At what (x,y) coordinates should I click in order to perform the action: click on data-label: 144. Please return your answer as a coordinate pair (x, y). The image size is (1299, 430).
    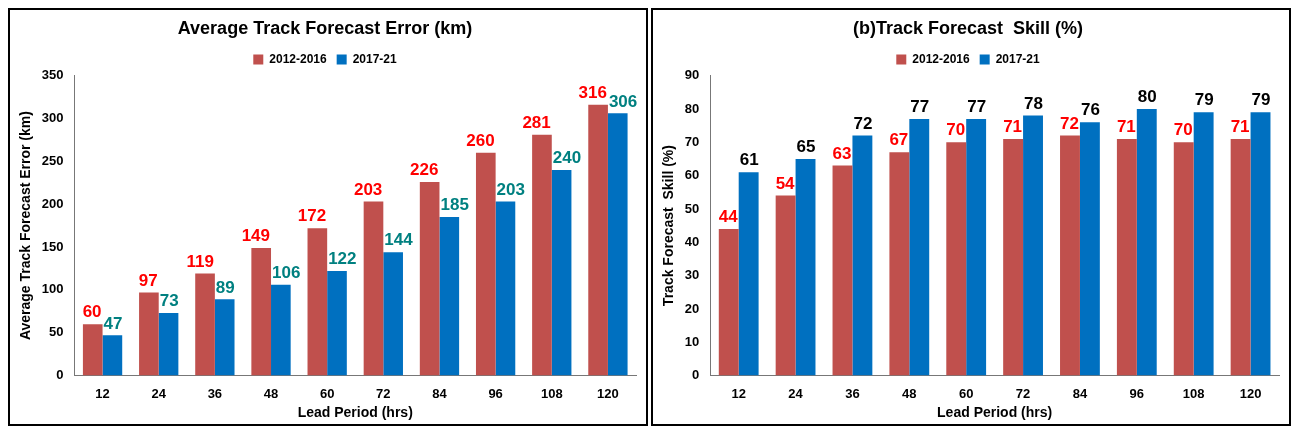
    Looking at the image, I should click on (399, 240).